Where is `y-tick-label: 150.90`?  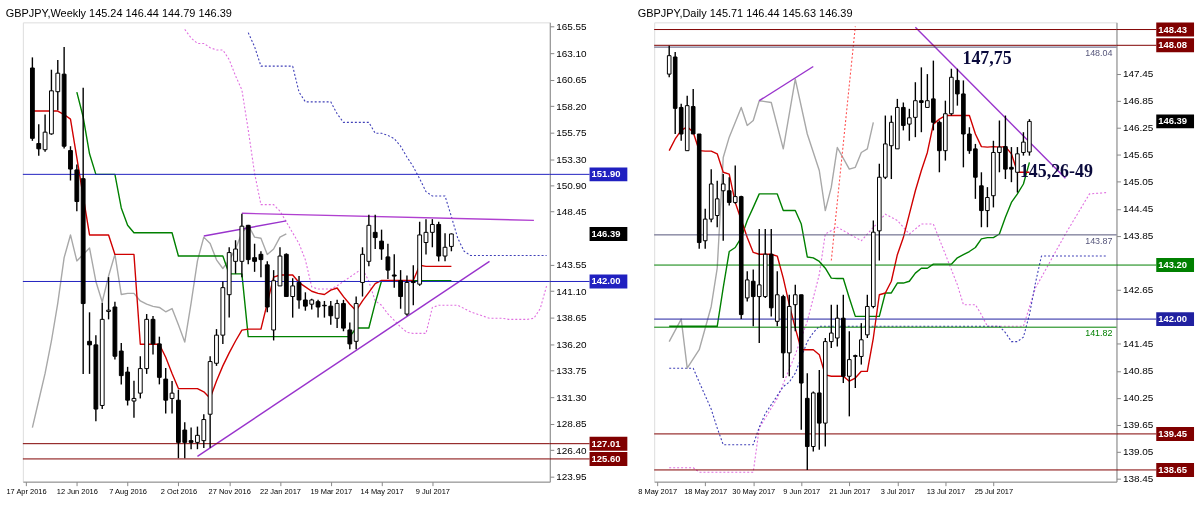 y-tick-label: 150.90 is located at coordinates (572, 185).